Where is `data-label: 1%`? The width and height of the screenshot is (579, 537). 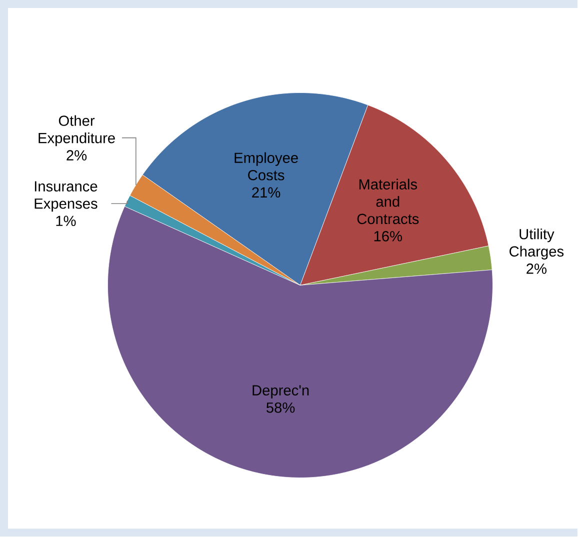
data-label: 1% is located at coordinates (66, 221).